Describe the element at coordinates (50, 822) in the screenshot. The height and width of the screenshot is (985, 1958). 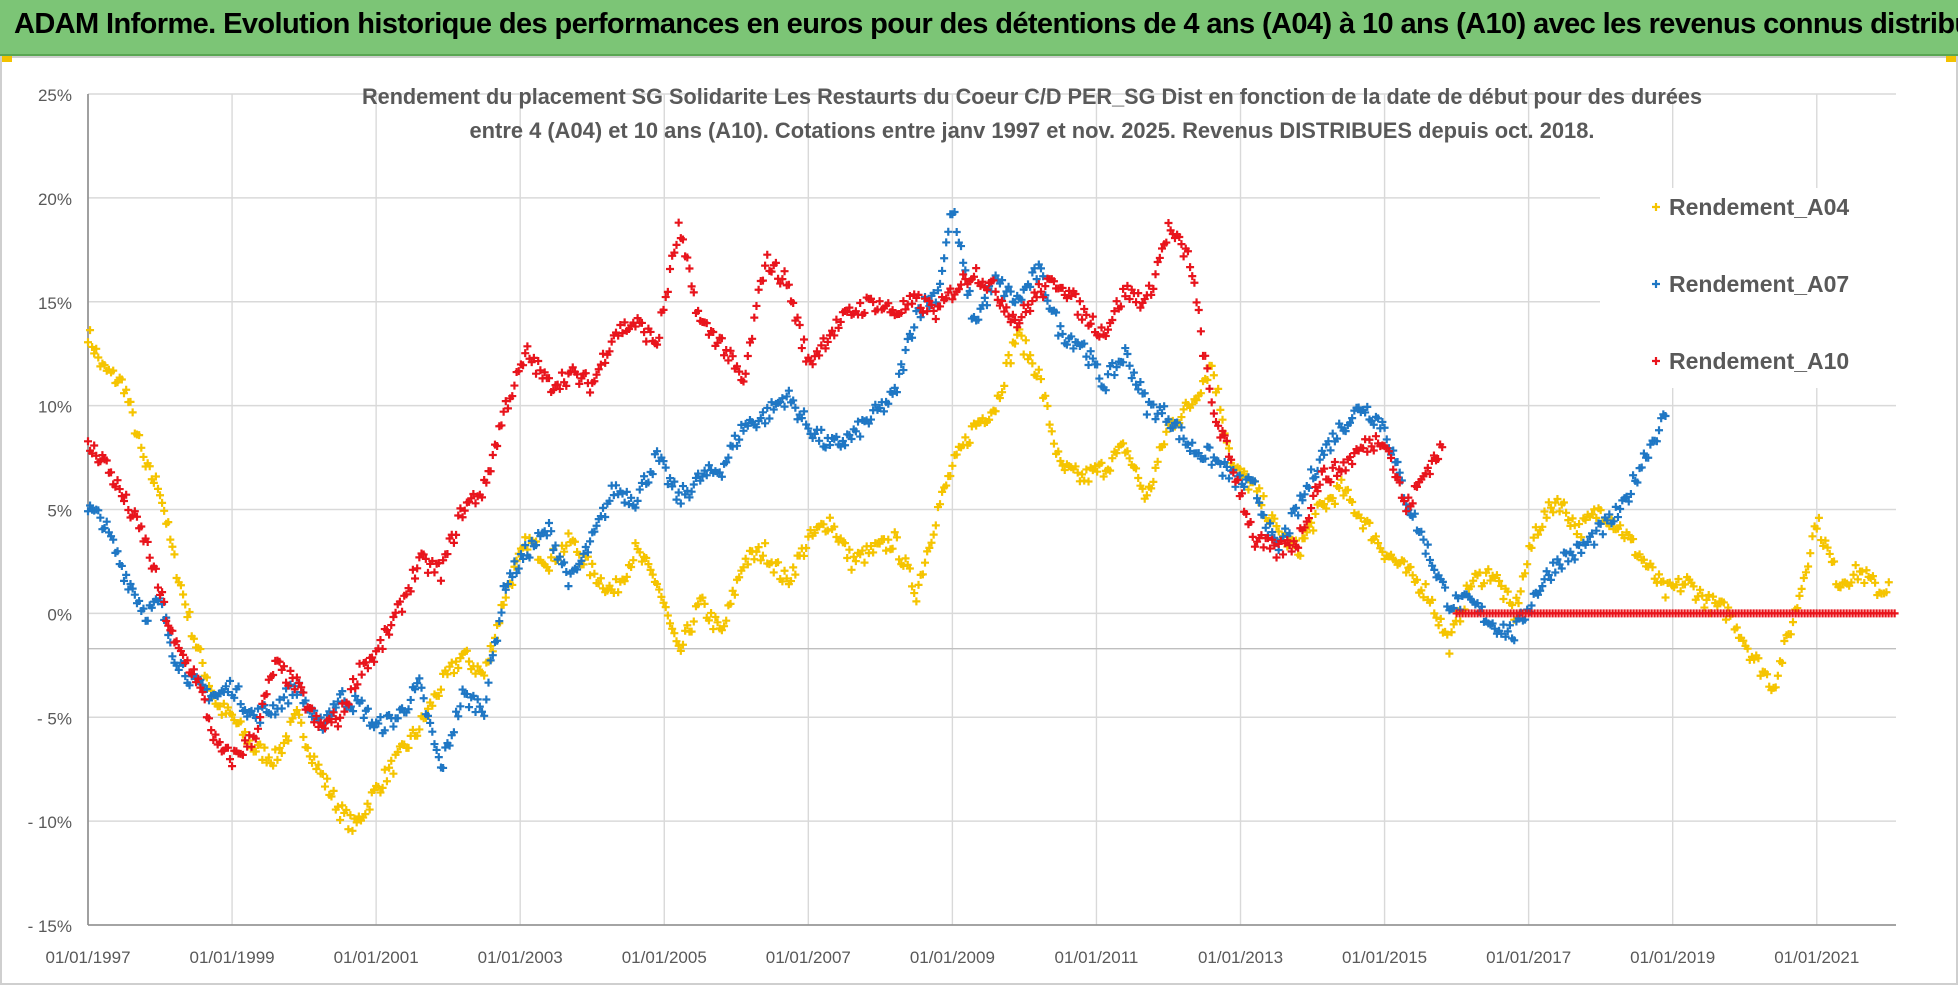
I see `y-tick-label: - 10%` at that location.